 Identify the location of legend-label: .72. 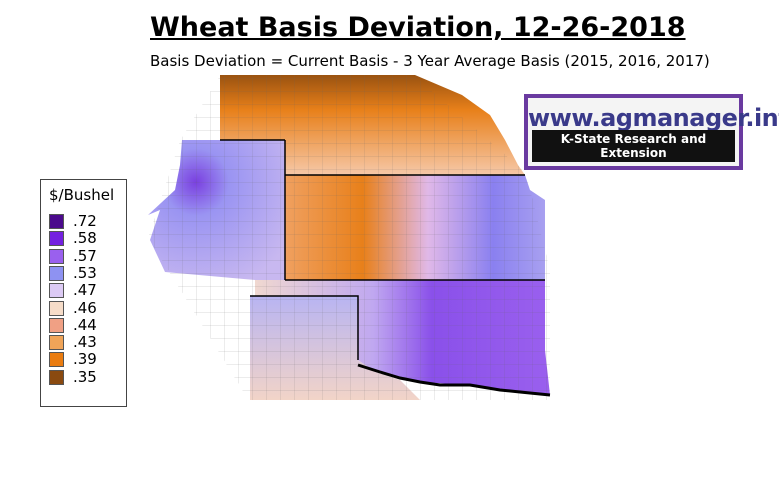
(85, 221).